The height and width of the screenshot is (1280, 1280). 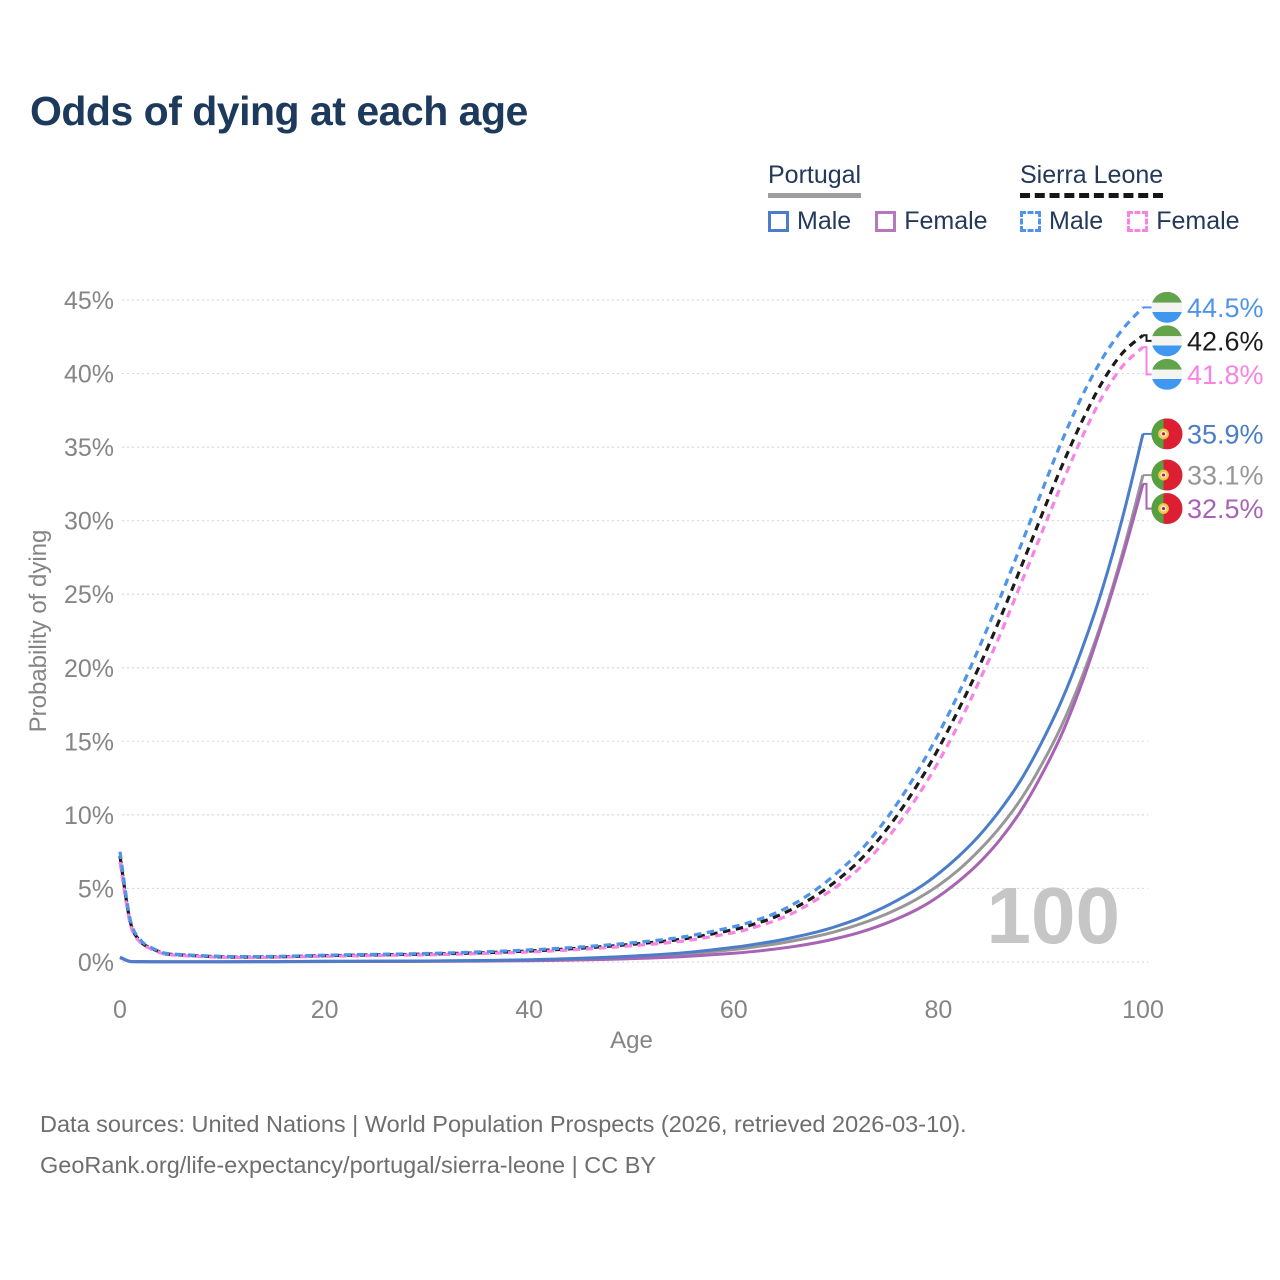 I want to click on legend-group-sierra-leone: Sierra Leone Male Female, so click(x=1130, y=198).